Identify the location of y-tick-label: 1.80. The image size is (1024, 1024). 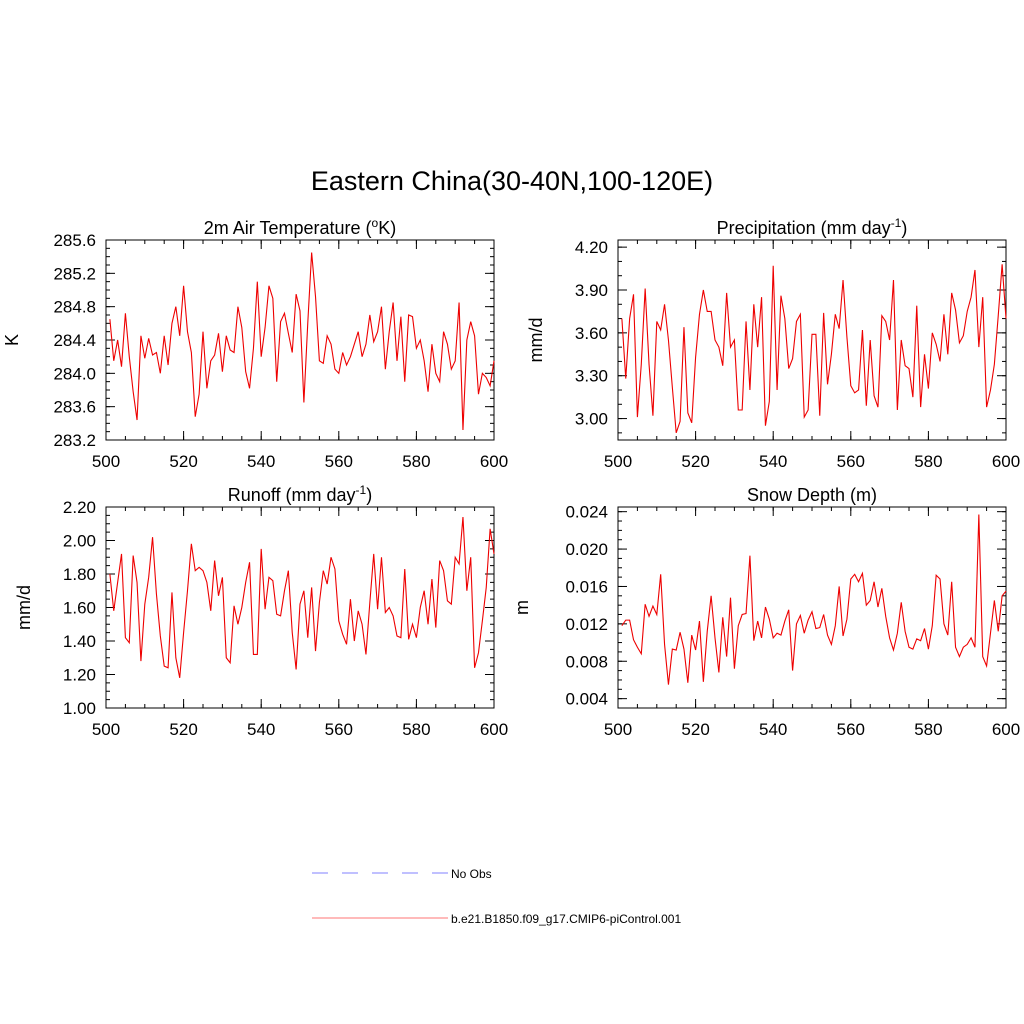
(79, 574).